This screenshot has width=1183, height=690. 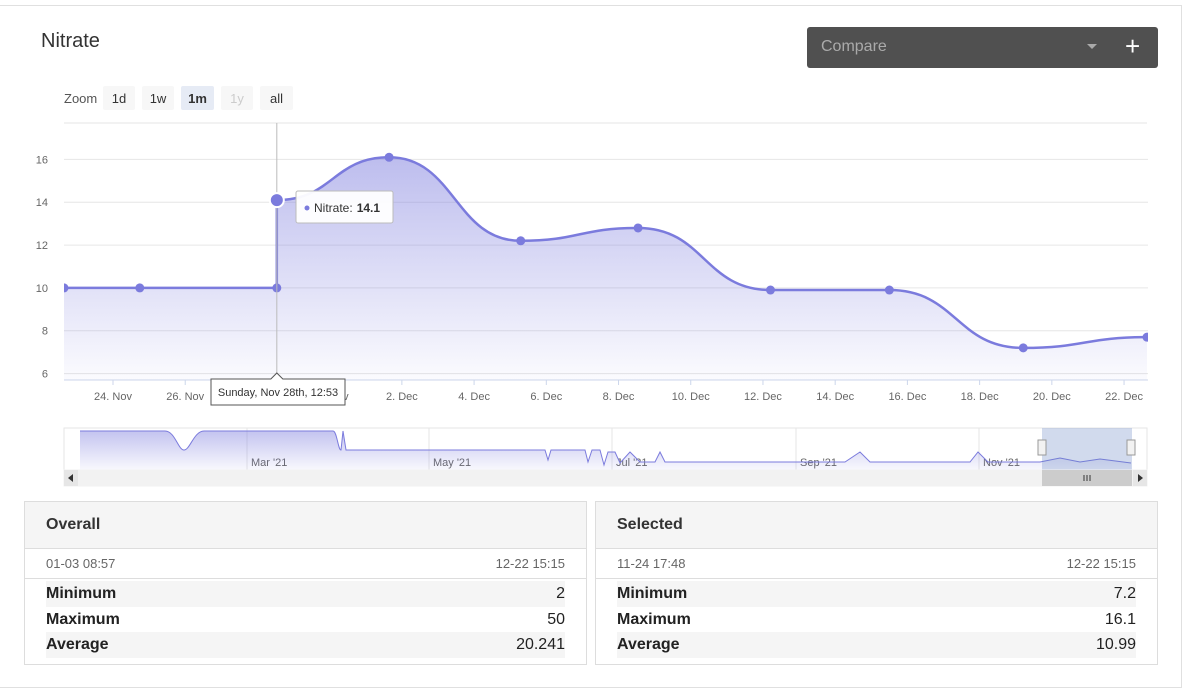 I want to click on stat-value: 7.2, so click(x=1124, y=593).